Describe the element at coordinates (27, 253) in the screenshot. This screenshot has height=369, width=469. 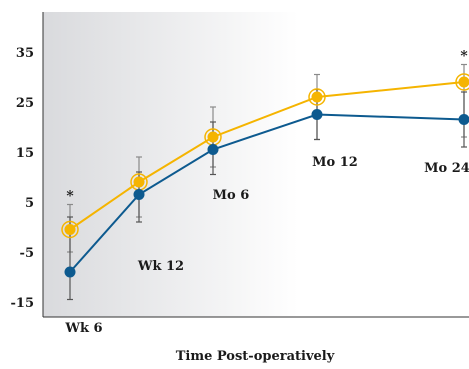
I see `y-tick-label: -5` at that location.